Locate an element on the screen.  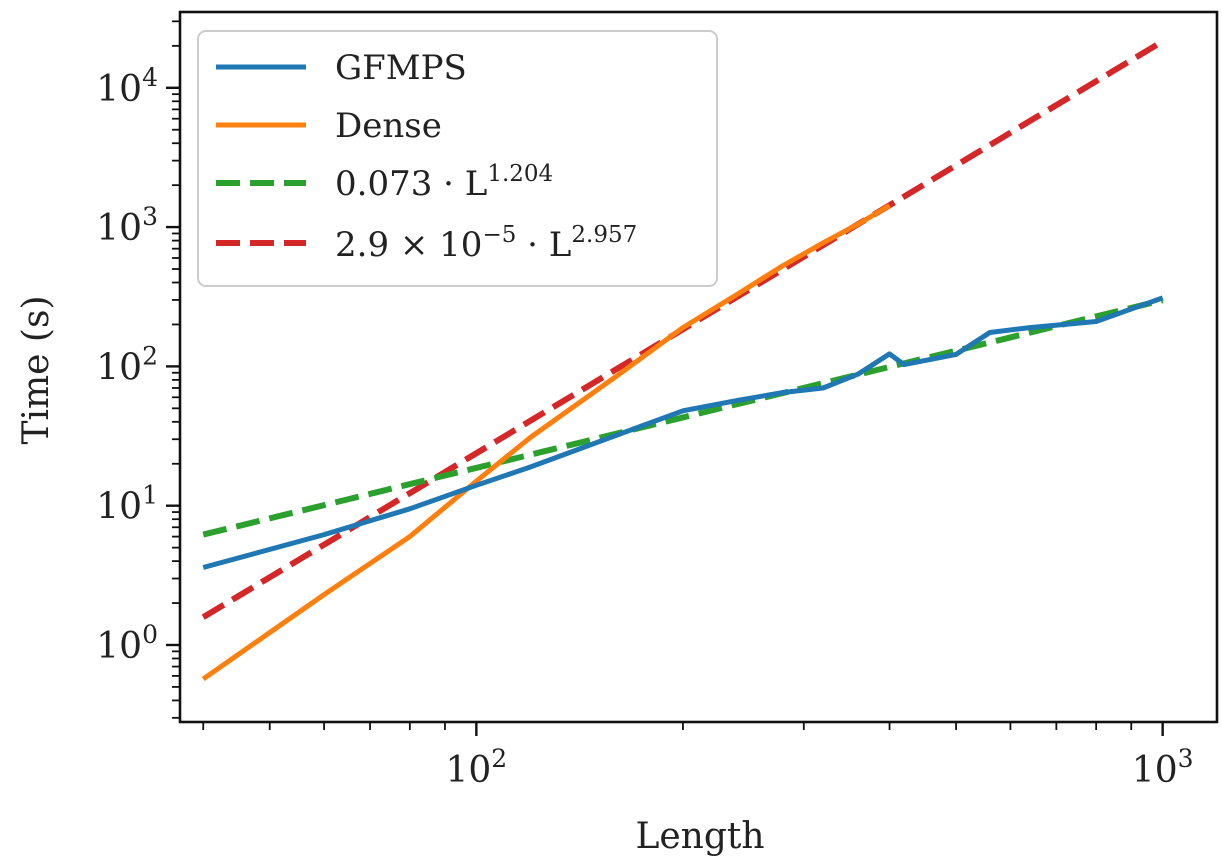
legend-fit-cubic-mid: · L is located at coordinates (543, 245).